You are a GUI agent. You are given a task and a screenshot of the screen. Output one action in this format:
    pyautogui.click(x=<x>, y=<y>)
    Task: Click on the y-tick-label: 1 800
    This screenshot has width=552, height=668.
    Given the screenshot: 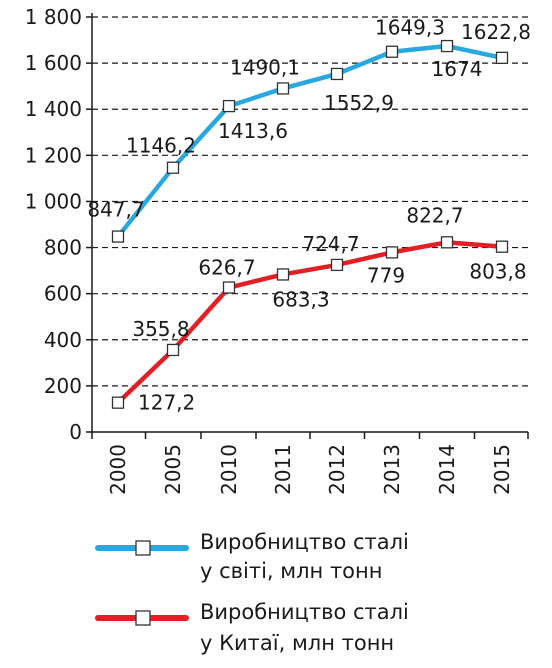 What is the action you would take?
    pyautogui.click(x=53, y=17)
    